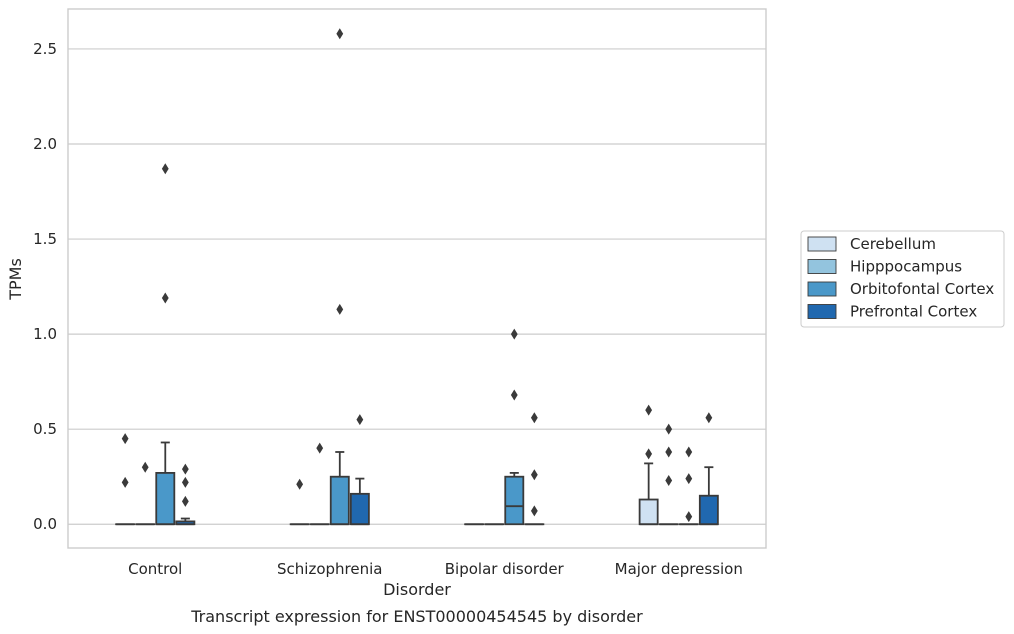 The width and height of the screenshot is (1014, 634). What do you see at coordinates (45, 524) in the screenshot?
I see `y-tick-label: 0.0` at bounding box center [45, 524].